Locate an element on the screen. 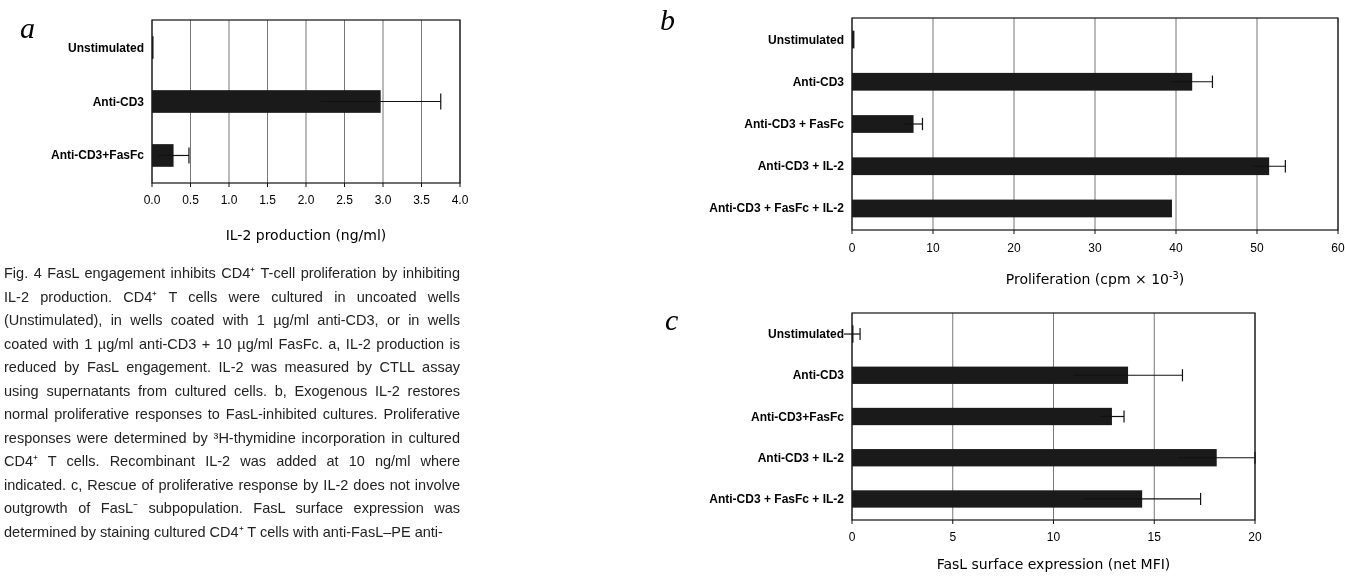 Image resolution: width=1345 pixels, height=578 pixels. x-tick-label: 0.5 is located at coordinates (191, 200).